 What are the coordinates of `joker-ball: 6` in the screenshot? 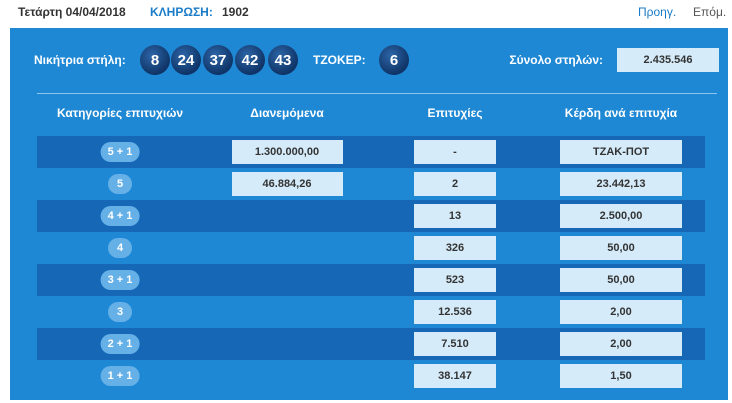 It's located at (394, 60).